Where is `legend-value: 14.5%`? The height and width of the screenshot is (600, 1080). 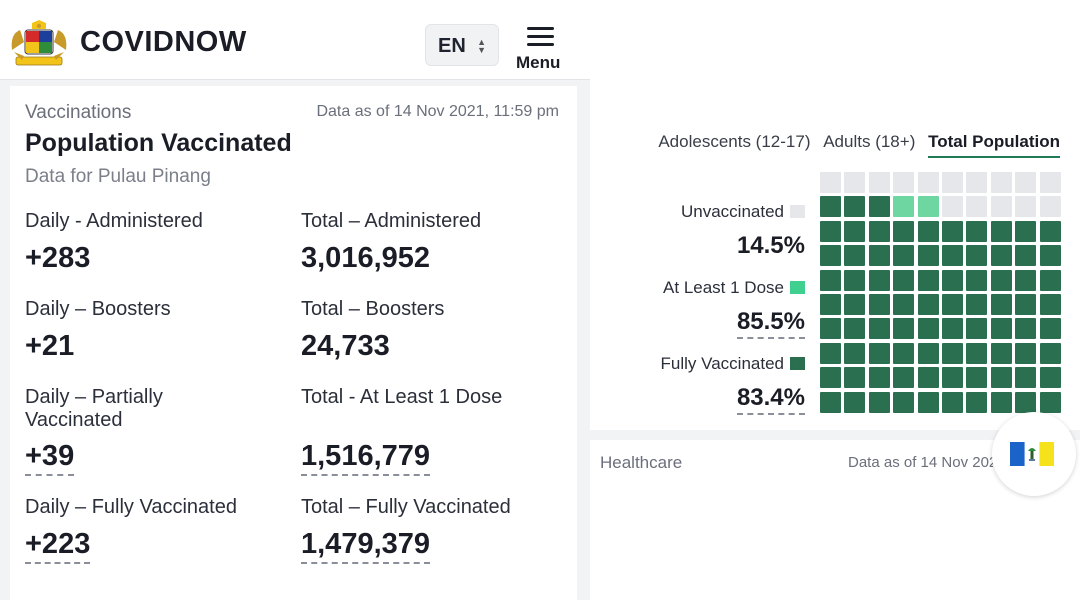 legend-value: 14.5% is located at coordinates (770, 245).